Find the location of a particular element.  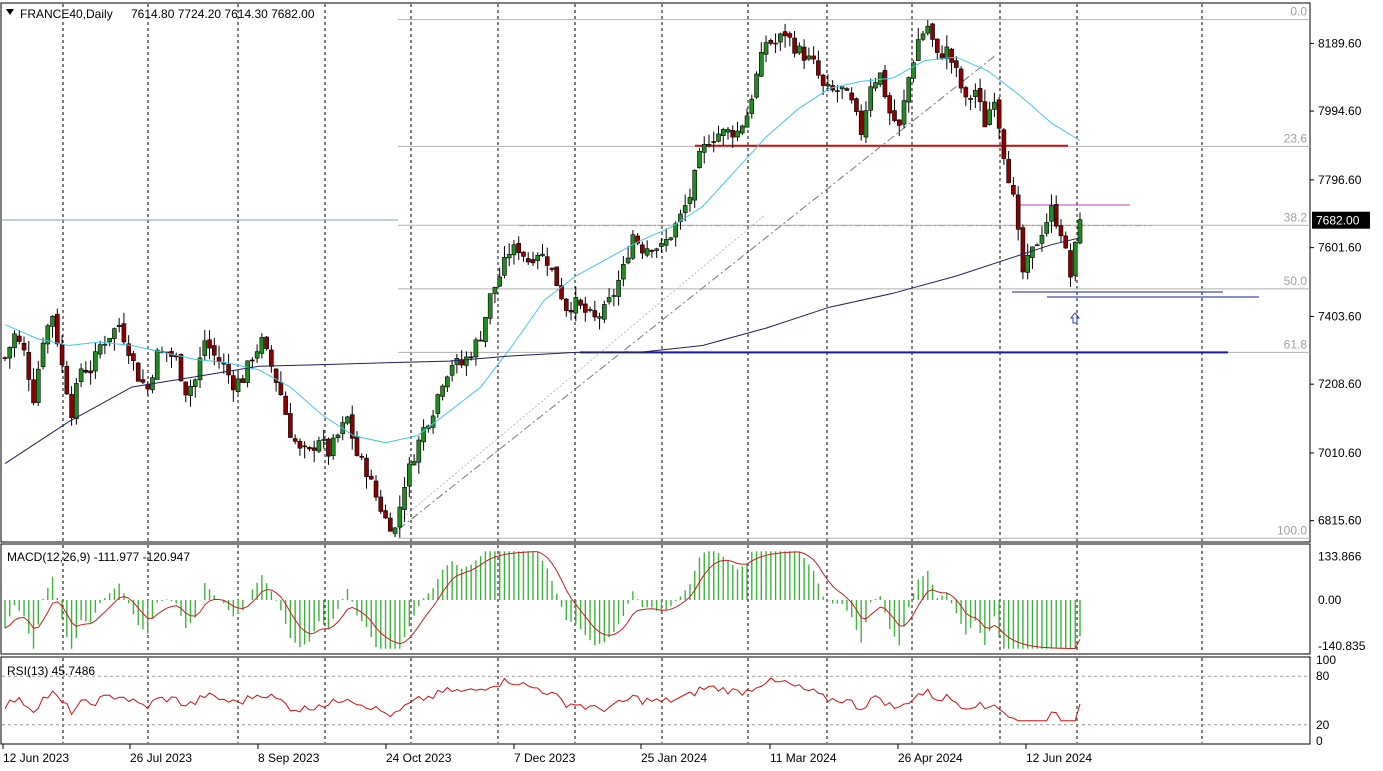

macd-series is located at coordinates (542, 600).